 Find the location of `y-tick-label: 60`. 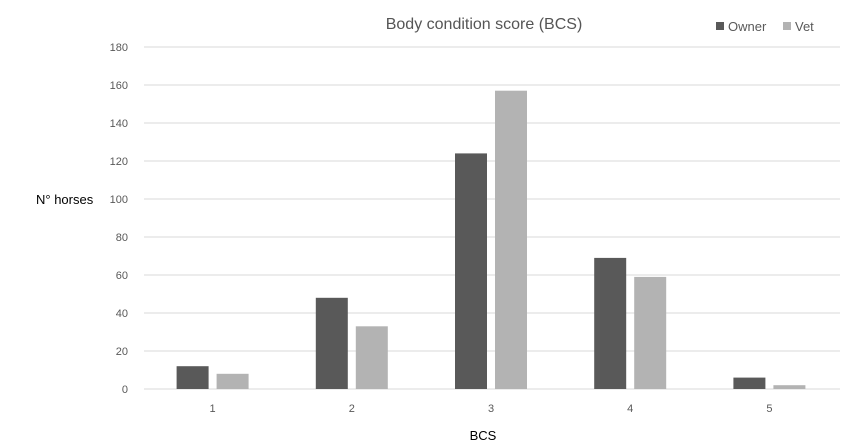

y-tick-label: 60 is located at coordinates (122, 276).